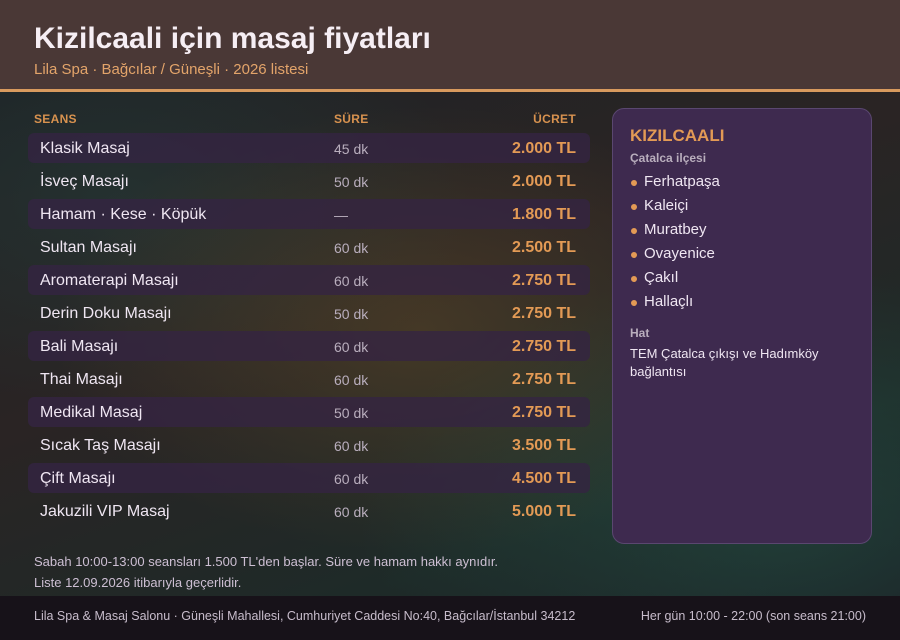 This screenshot has width=900, height=640. What do you see at coordinates (554, 119) in the screenshot?
I see `column-header-ucret: ÜCRET` at bounding box center [554, 119].